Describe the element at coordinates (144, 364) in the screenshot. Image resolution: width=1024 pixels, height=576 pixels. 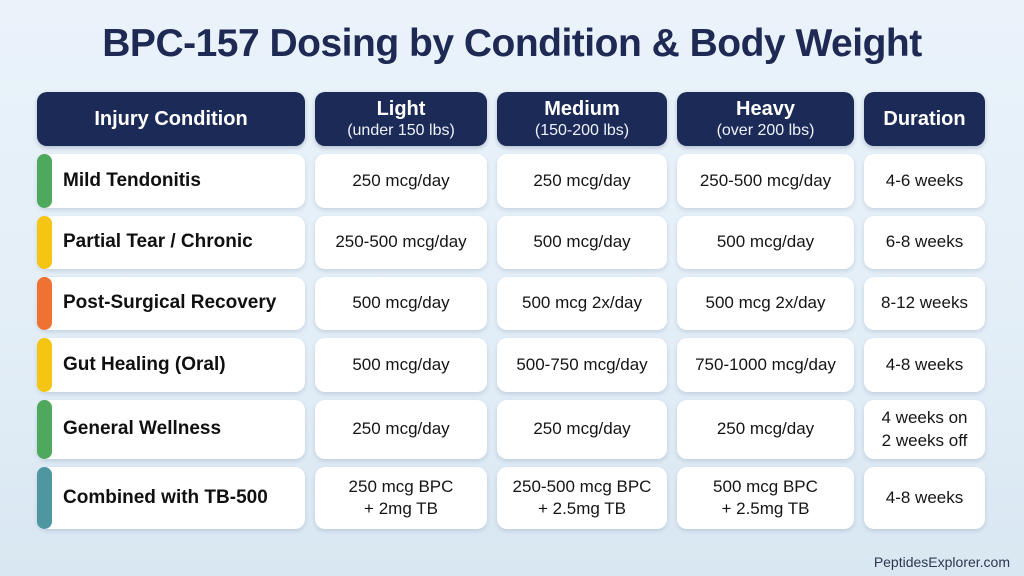
I see `condition-label: Gut Healing (Oral)` at that location.